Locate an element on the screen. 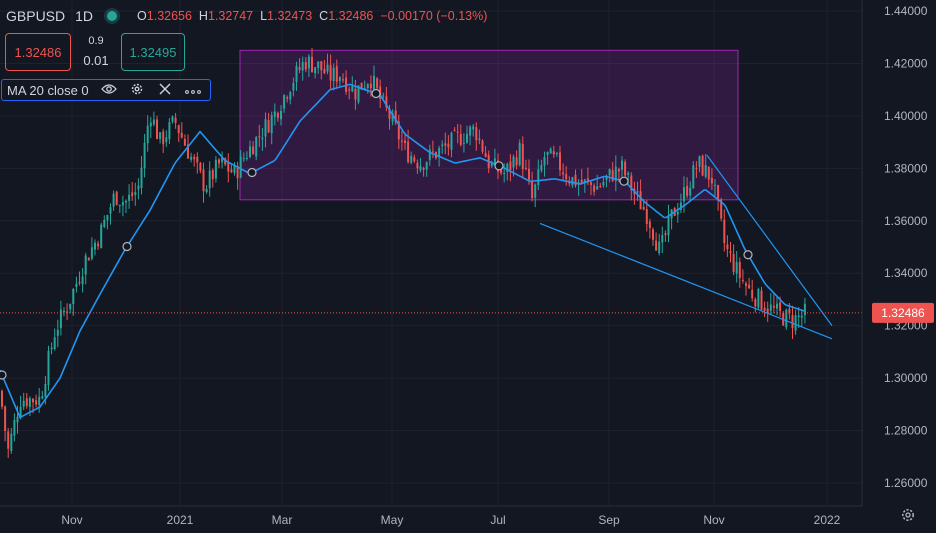  spread-bottom: 0.01 is located at coordinates (96, 60).